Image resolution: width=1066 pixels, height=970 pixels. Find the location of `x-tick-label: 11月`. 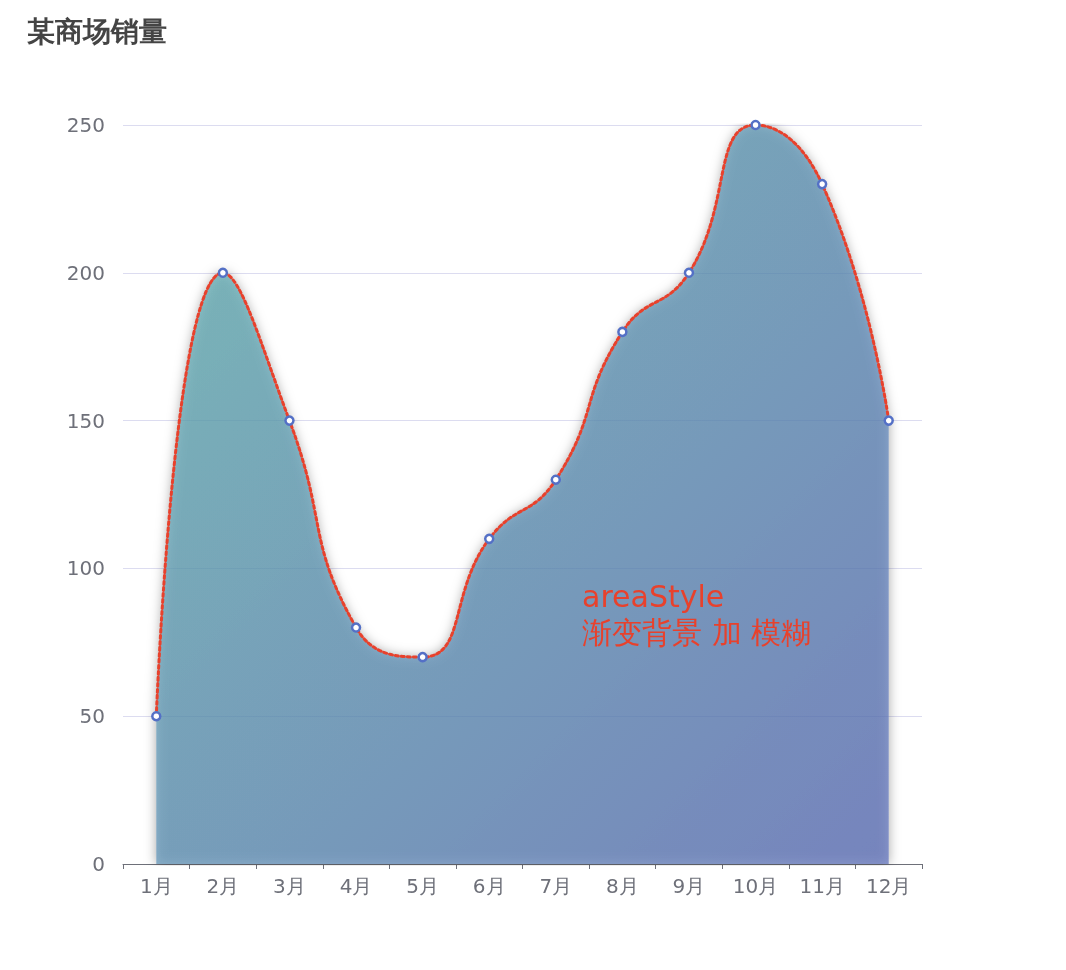

x-tick-label: 11月 is located at coordinates (822, 886).